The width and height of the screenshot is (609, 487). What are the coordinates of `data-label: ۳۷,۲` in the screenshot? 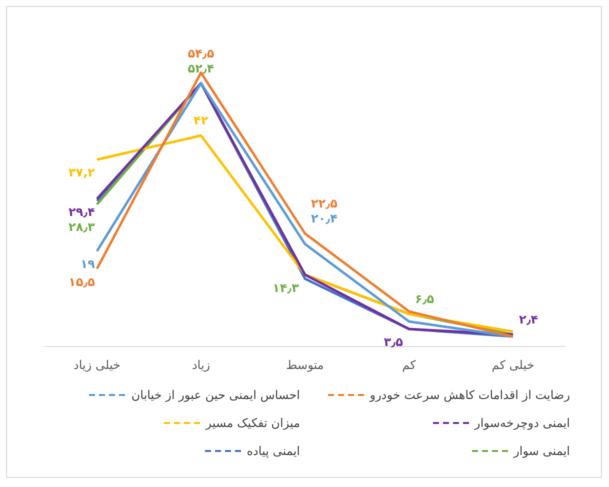 It's located at (82, 173).